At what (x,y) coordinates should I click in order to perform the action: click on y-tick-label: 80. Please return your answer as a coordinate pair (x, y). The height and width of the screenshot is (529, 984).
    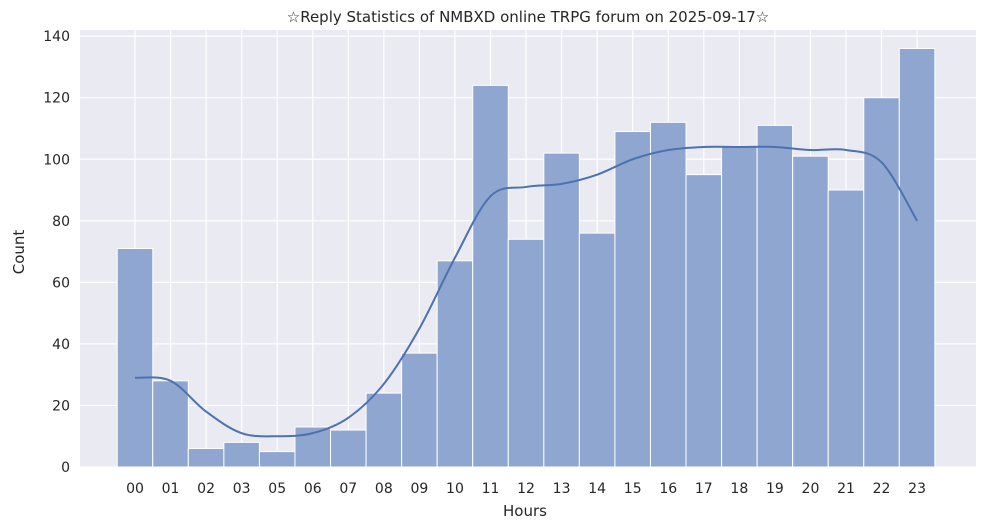
    Looking at the image, I should click on (61, 222).